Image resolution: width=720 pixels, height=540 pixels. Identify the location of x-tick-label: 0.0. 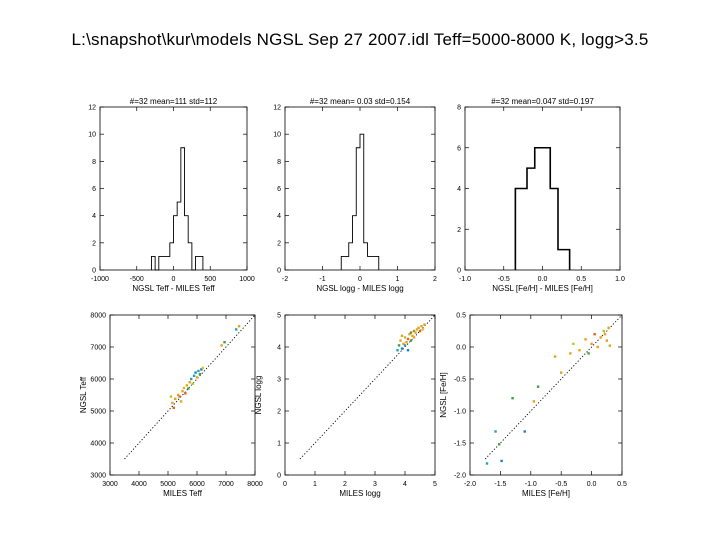
(543, 279).